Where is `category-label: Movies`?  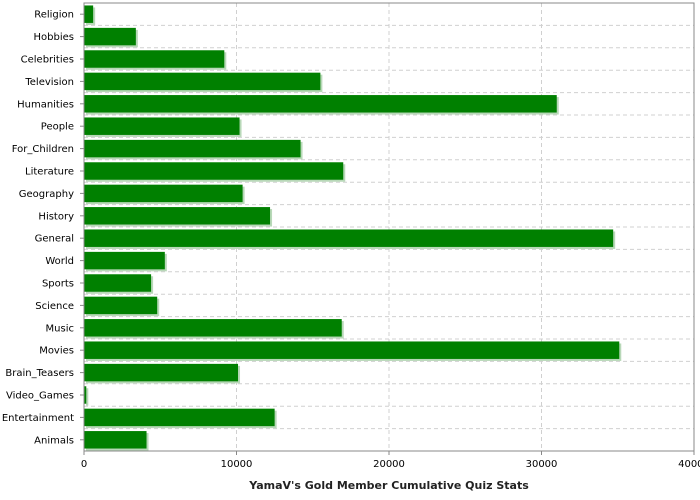
category-label: Movies is located at coordinates (56, 351).